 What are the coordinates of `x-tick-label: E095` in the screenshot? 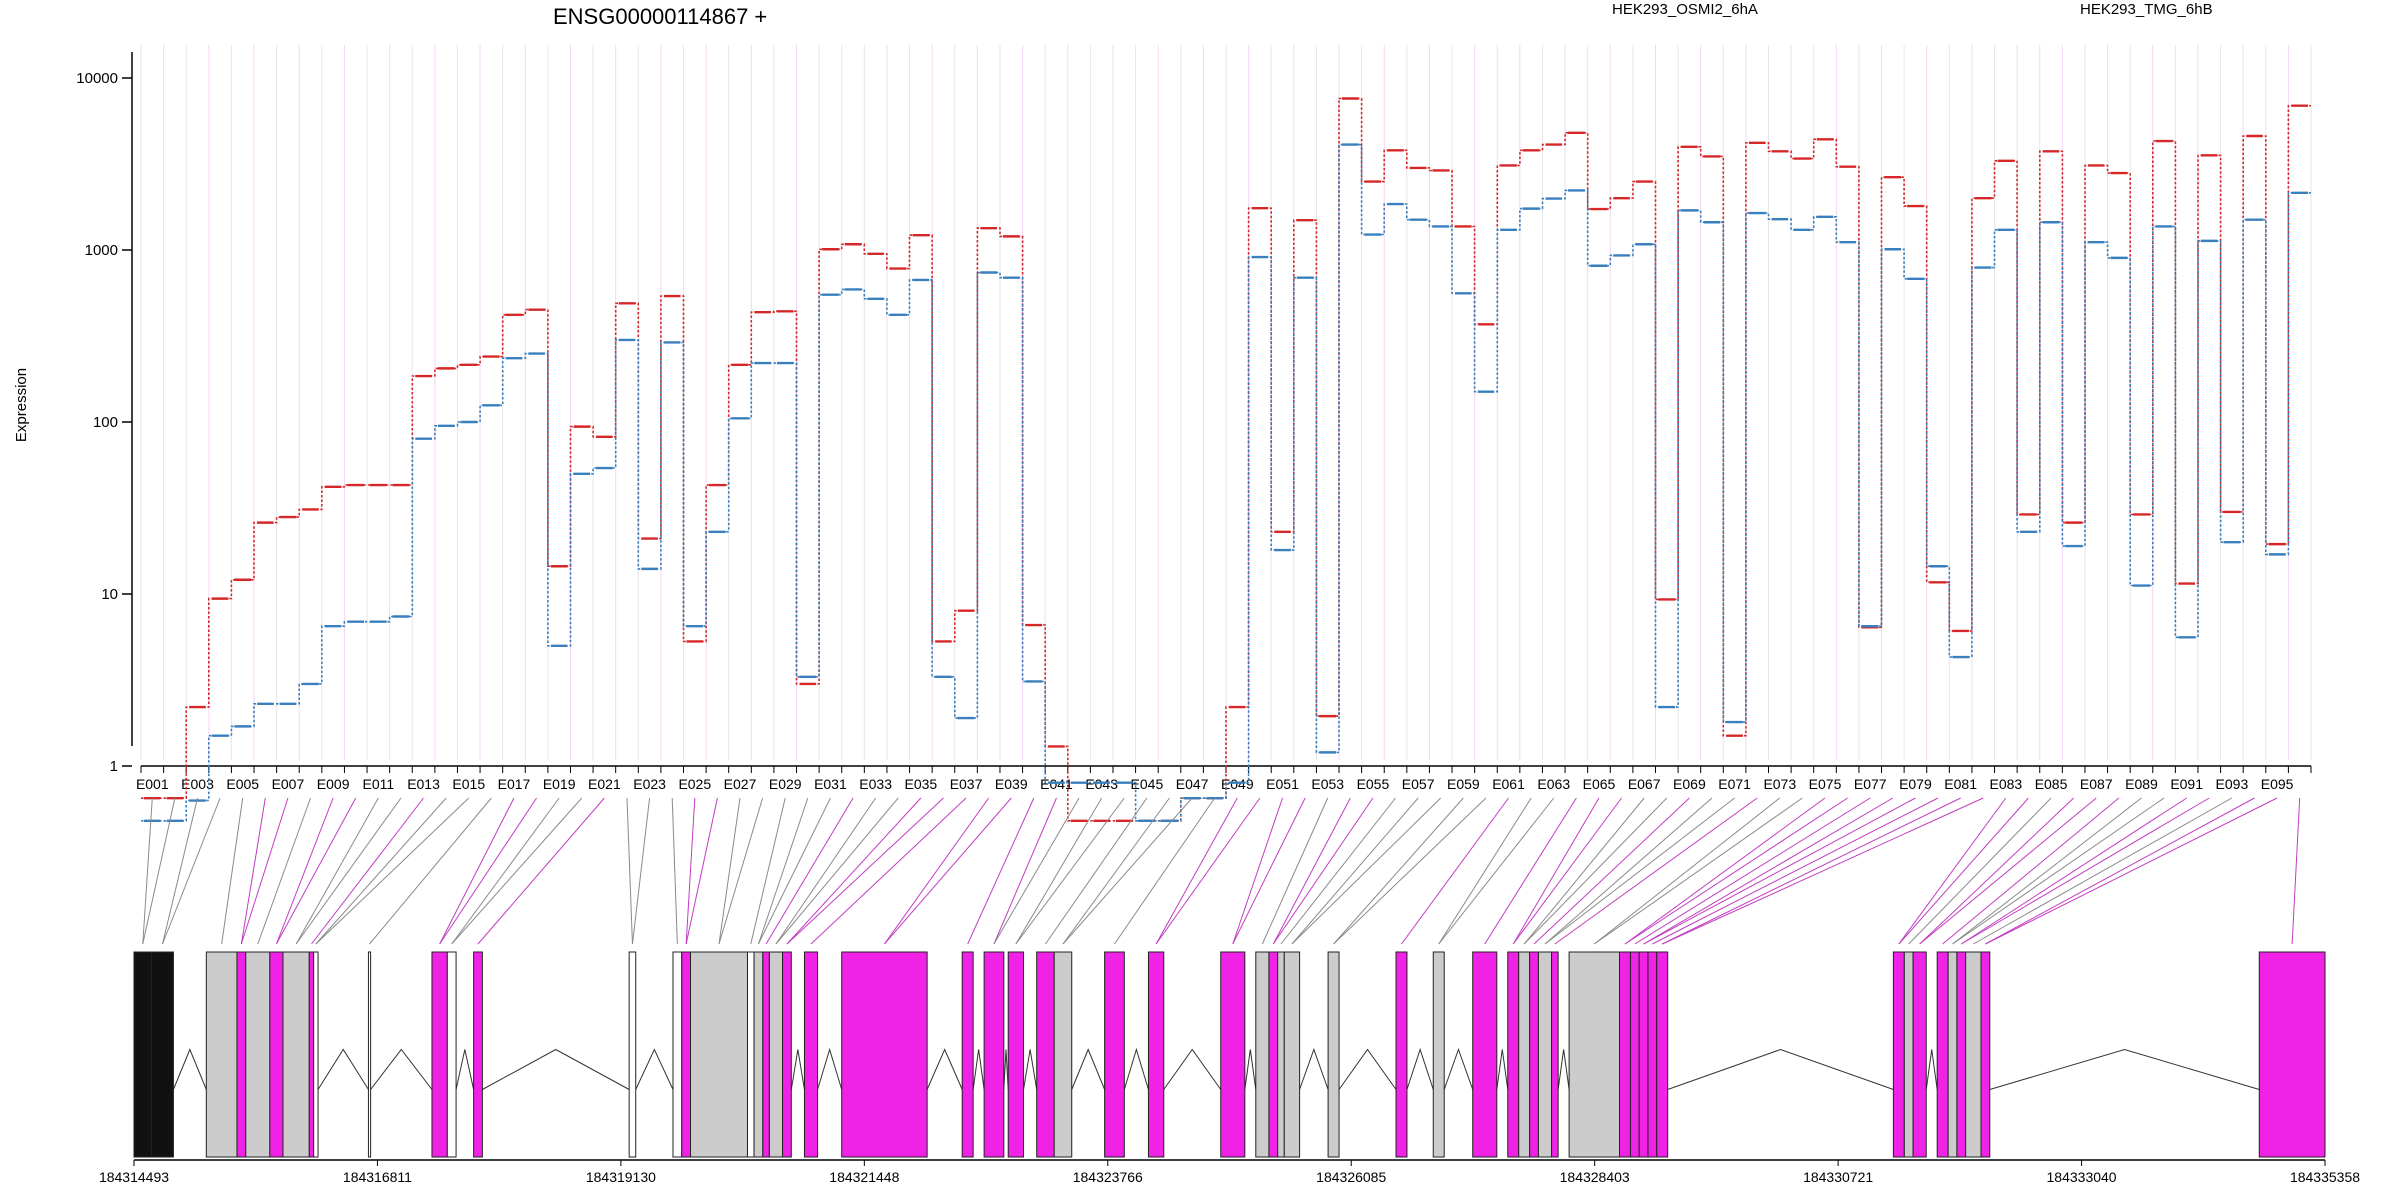 It's located at (2277, 784).